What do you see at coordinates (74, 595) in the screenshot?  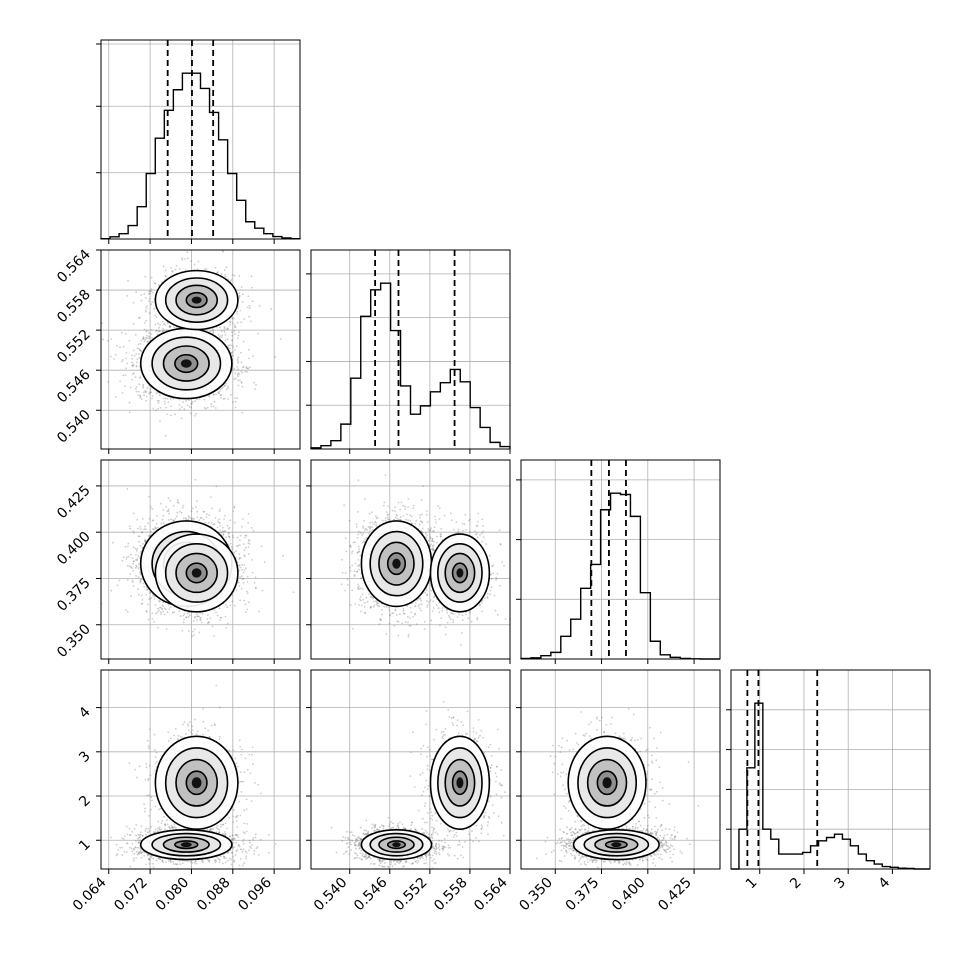 I see `y-tick-label: 0.375` at bounding box center [74, 595].